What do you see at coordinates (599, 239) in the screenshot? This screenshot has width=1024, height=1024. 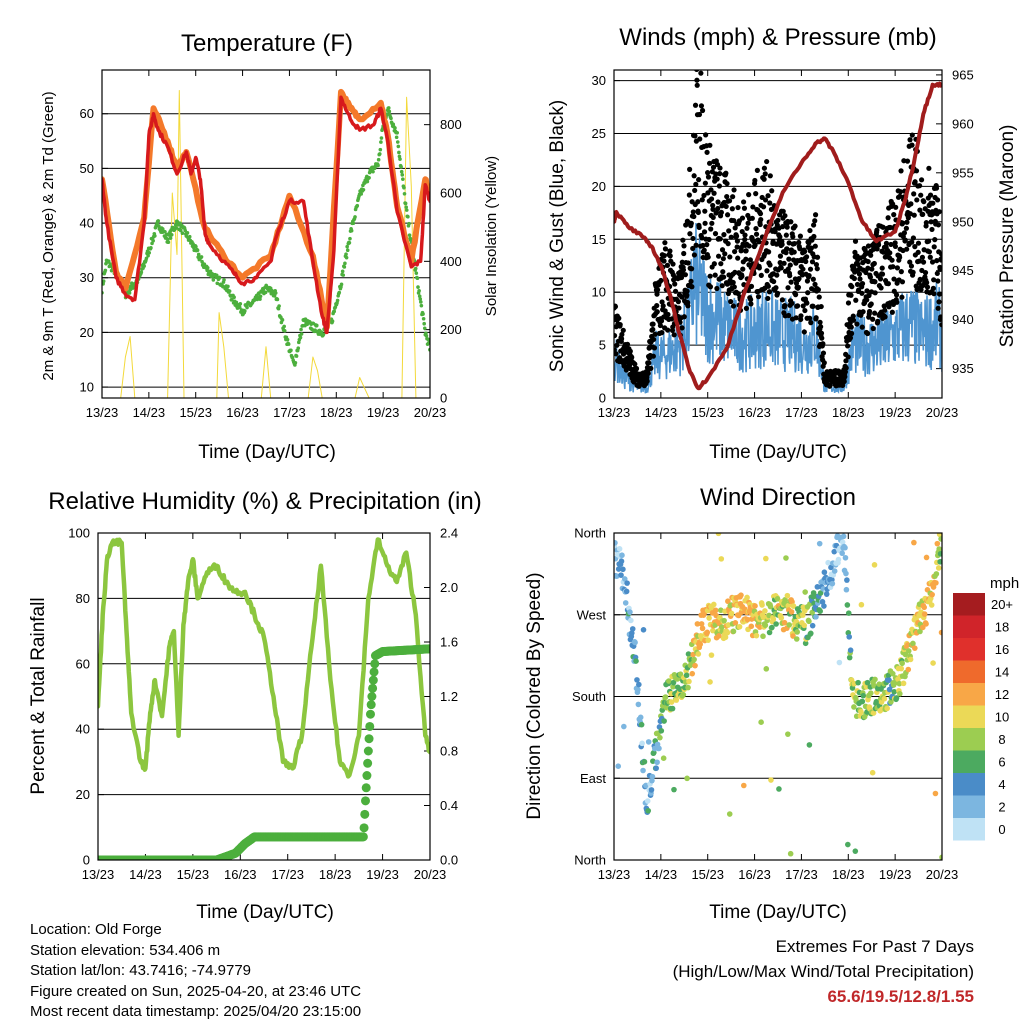 I see `winds-ytick-label: 15` at bounding box center [599, 239].